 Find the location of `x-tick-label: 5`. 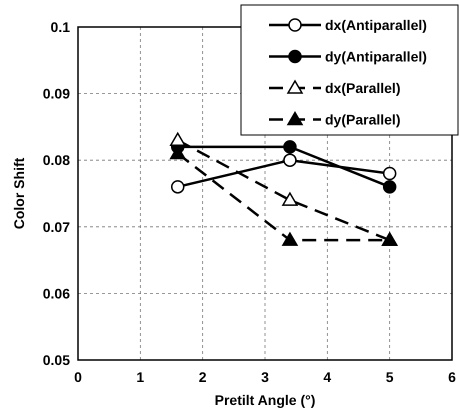

x-tick-label: 5 is located at coordinates (390, 377).